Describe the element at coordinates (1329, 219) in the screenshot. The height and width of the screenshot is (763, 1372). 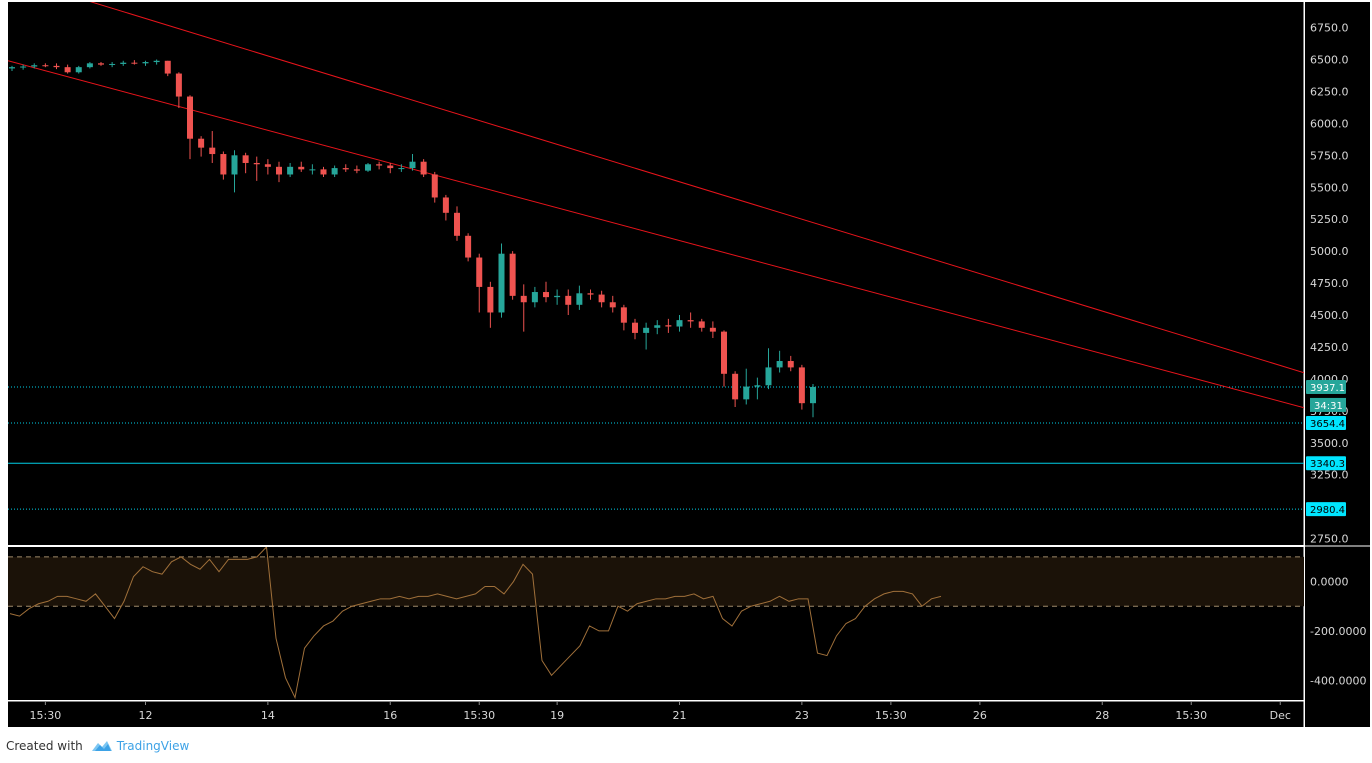
I see `price-tick-label: 5250.0` at that location.